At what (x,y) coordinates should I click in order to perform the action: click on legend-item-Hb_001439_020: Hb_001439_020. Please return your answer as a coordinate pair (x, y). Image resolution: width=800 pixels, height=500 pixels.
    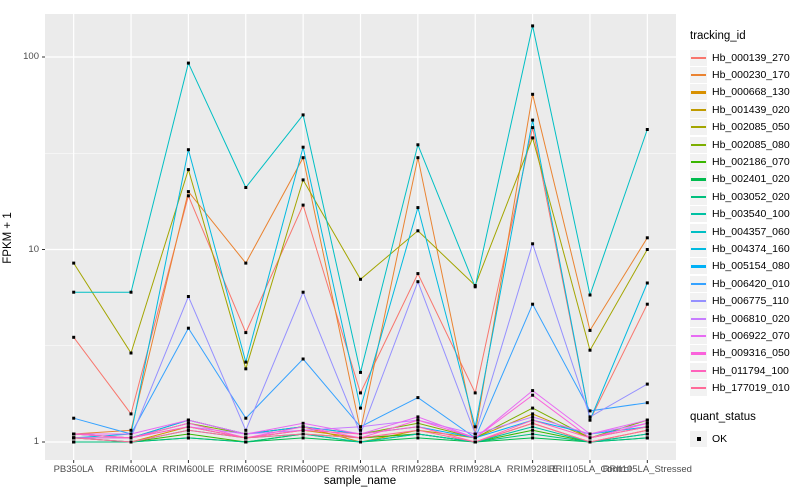
    Looking at the image, I should click on (745, 109).